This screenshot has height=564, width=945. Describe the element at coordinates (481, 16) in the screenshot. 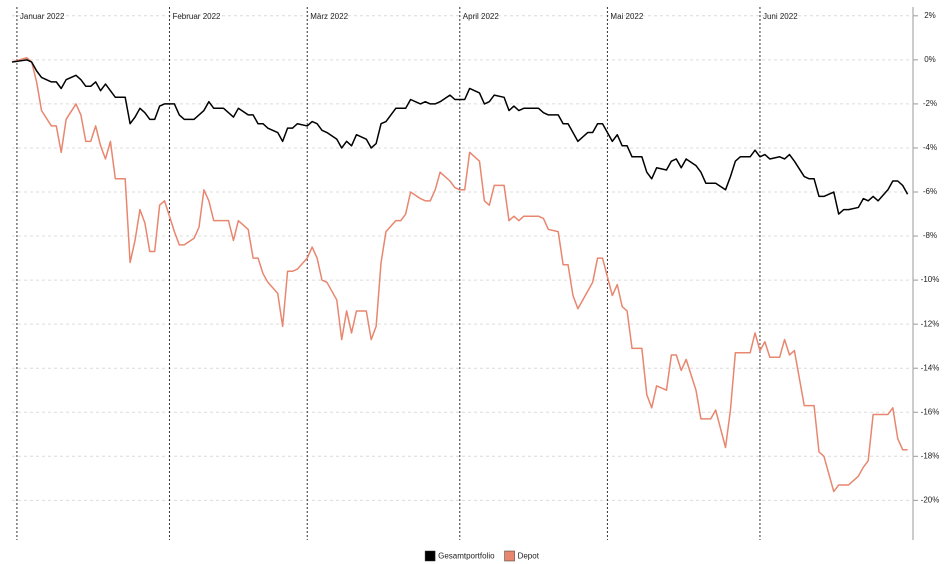

I see `x-tick-label: April 2022` at that location.